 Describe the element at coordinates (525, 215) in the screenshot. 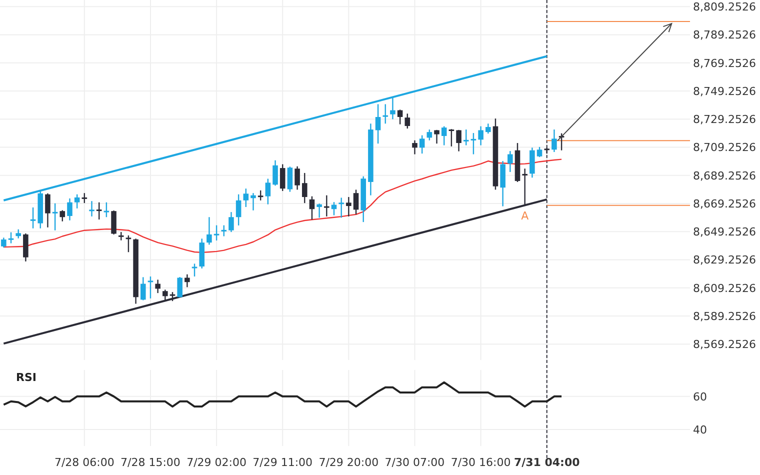

I see `annotation: A` at that location.